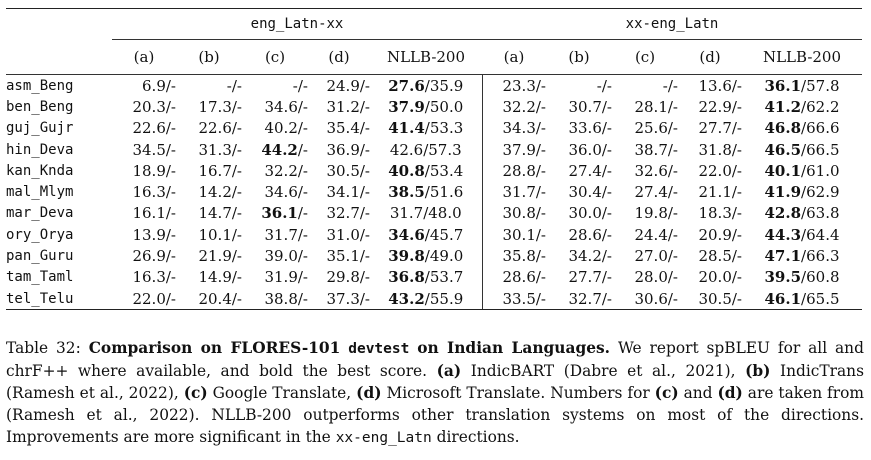 The width and height of the screenshot is (871, 460). I want to click on score-cell: 22.9/-, so click(720, 106).